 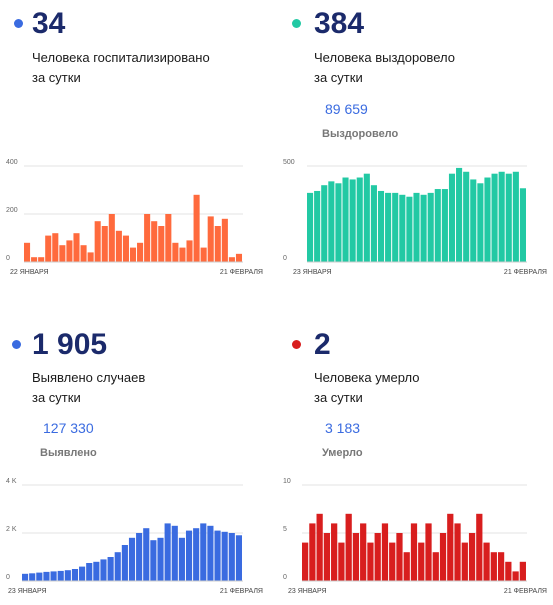 What do you see at coordinates (384, 57) in the screenshot?
I see `recovered-description-line1: Человека выздоровело` at bounding box center [384, 57].